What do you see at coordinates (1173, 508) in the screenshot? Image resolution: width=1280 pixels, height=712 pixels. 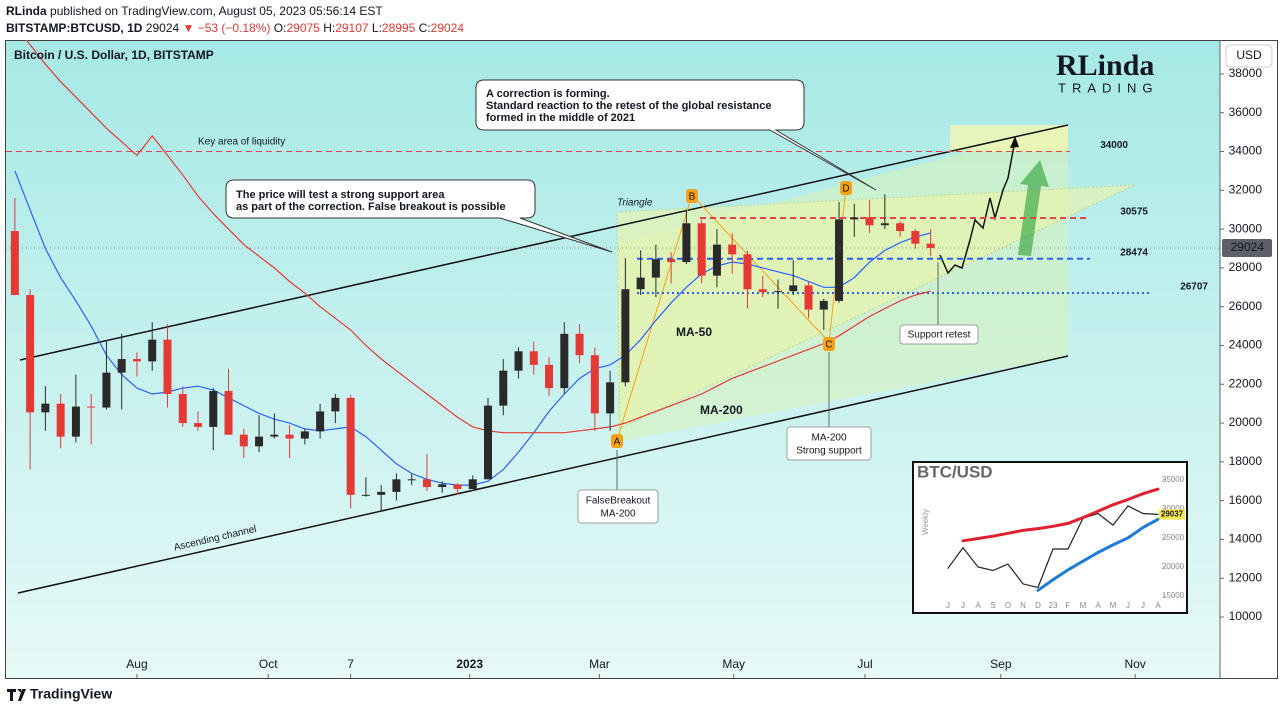 I see `inset-y-tick-label: 30000` at bounding box center [1173, 508].